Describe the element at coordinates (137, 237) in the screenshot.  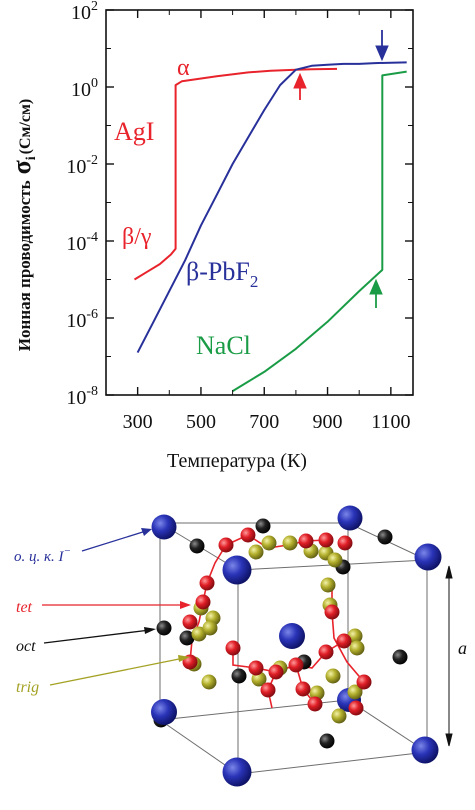
I see `label-beta-gamma: β/γ` at that location.